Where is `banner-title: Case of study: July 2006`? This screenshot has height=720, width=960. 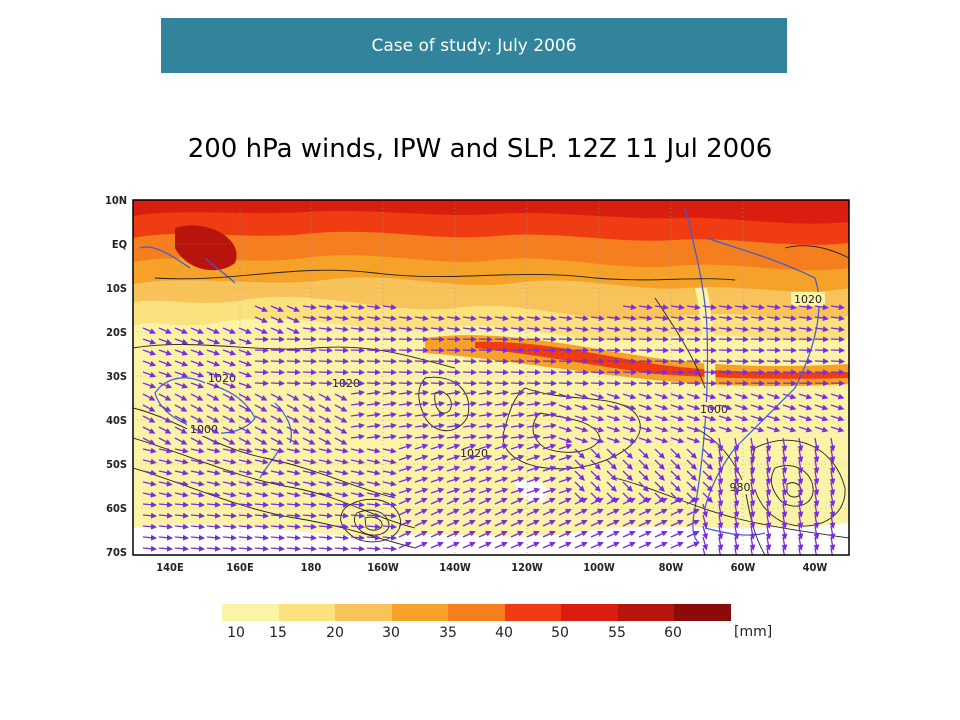
banner-title: Case of study: July 2006 is located at coordinates (474, 45).